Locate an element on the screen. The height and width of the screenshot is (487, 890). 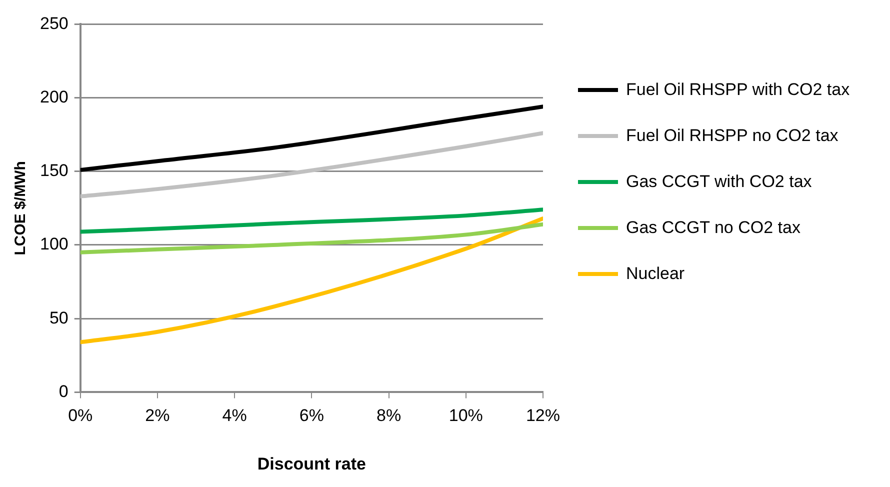
x-tick-label: 10% is located at coordinates (465, 416).